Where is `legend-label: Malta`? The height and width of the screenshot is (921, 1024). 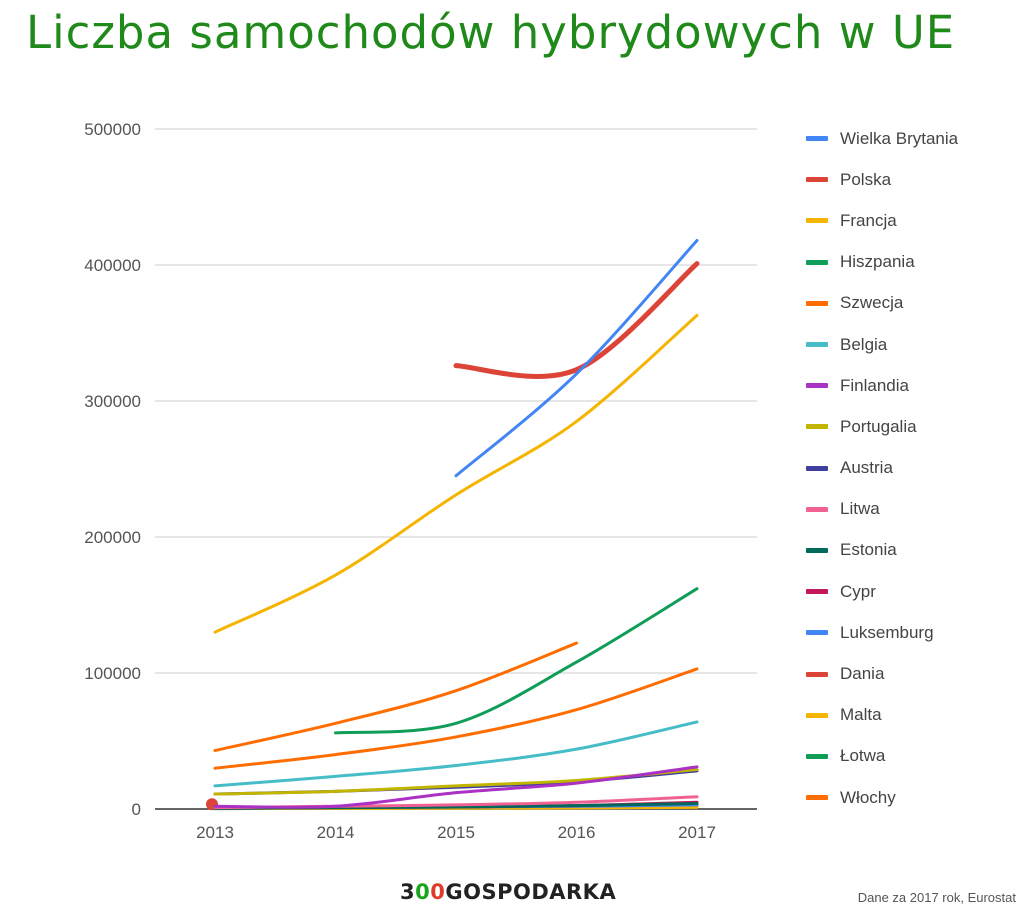
legend-label: Malta is located at coordinates (861, 715).